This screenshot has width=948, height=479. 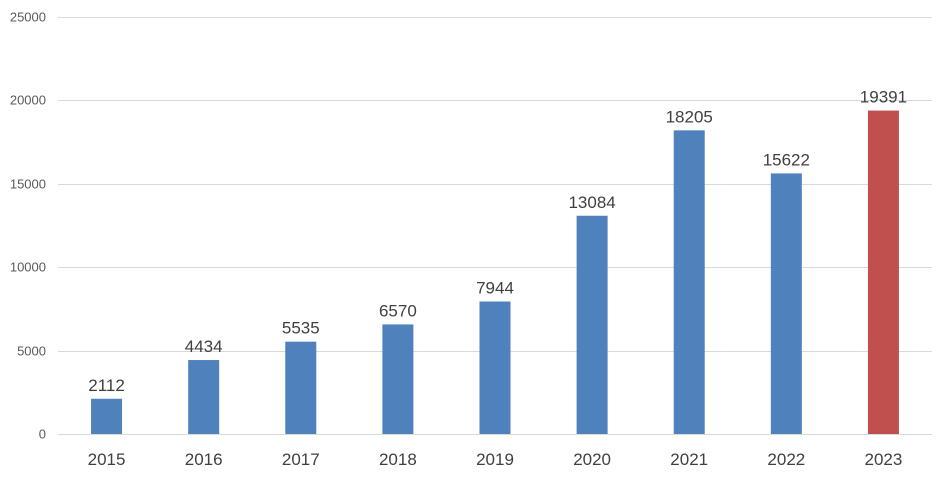 I want to click on data-label-2022: 15622, so click(x=786, y=159).